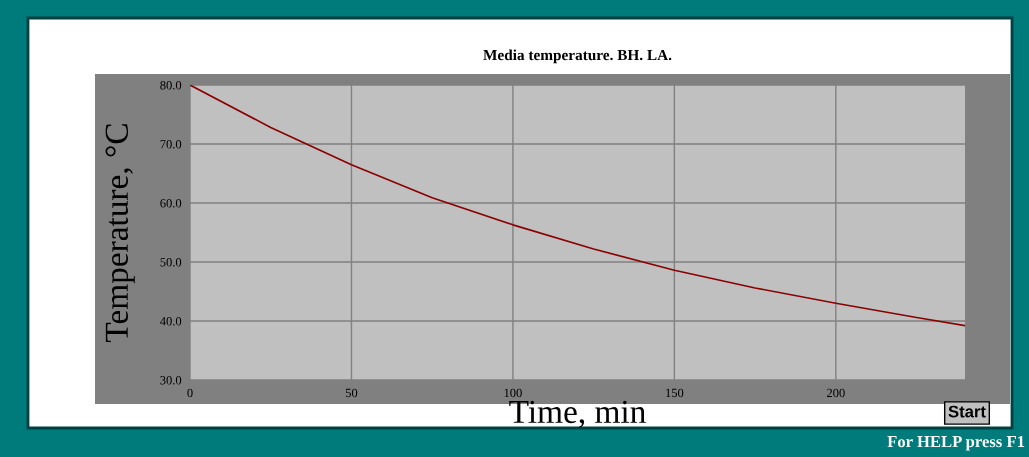 Image resolution: width=1029 pixels, height=457 pixels. Describe the element at coordinates (171, 262) in the screenshot. I see `y-tick-label: 50.0` at that location.